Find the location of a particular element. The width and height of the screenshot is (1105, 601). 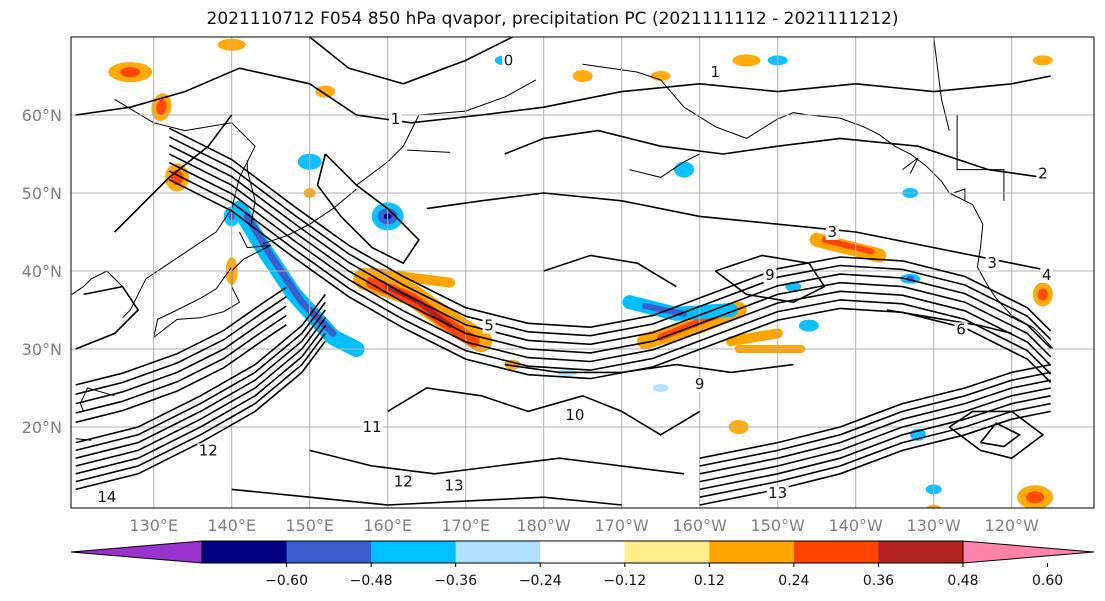

lon-tick-label: 130°E is located at coordinates (153, 525).